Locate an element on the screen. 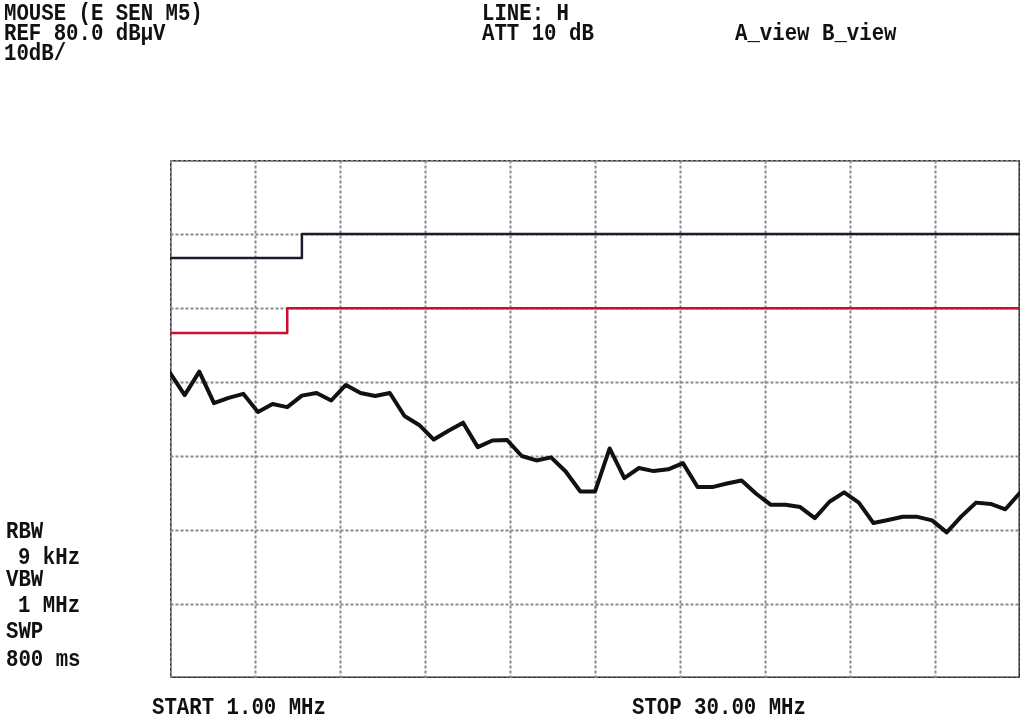  text: A_view B_view is located at coordinates (816, 34).